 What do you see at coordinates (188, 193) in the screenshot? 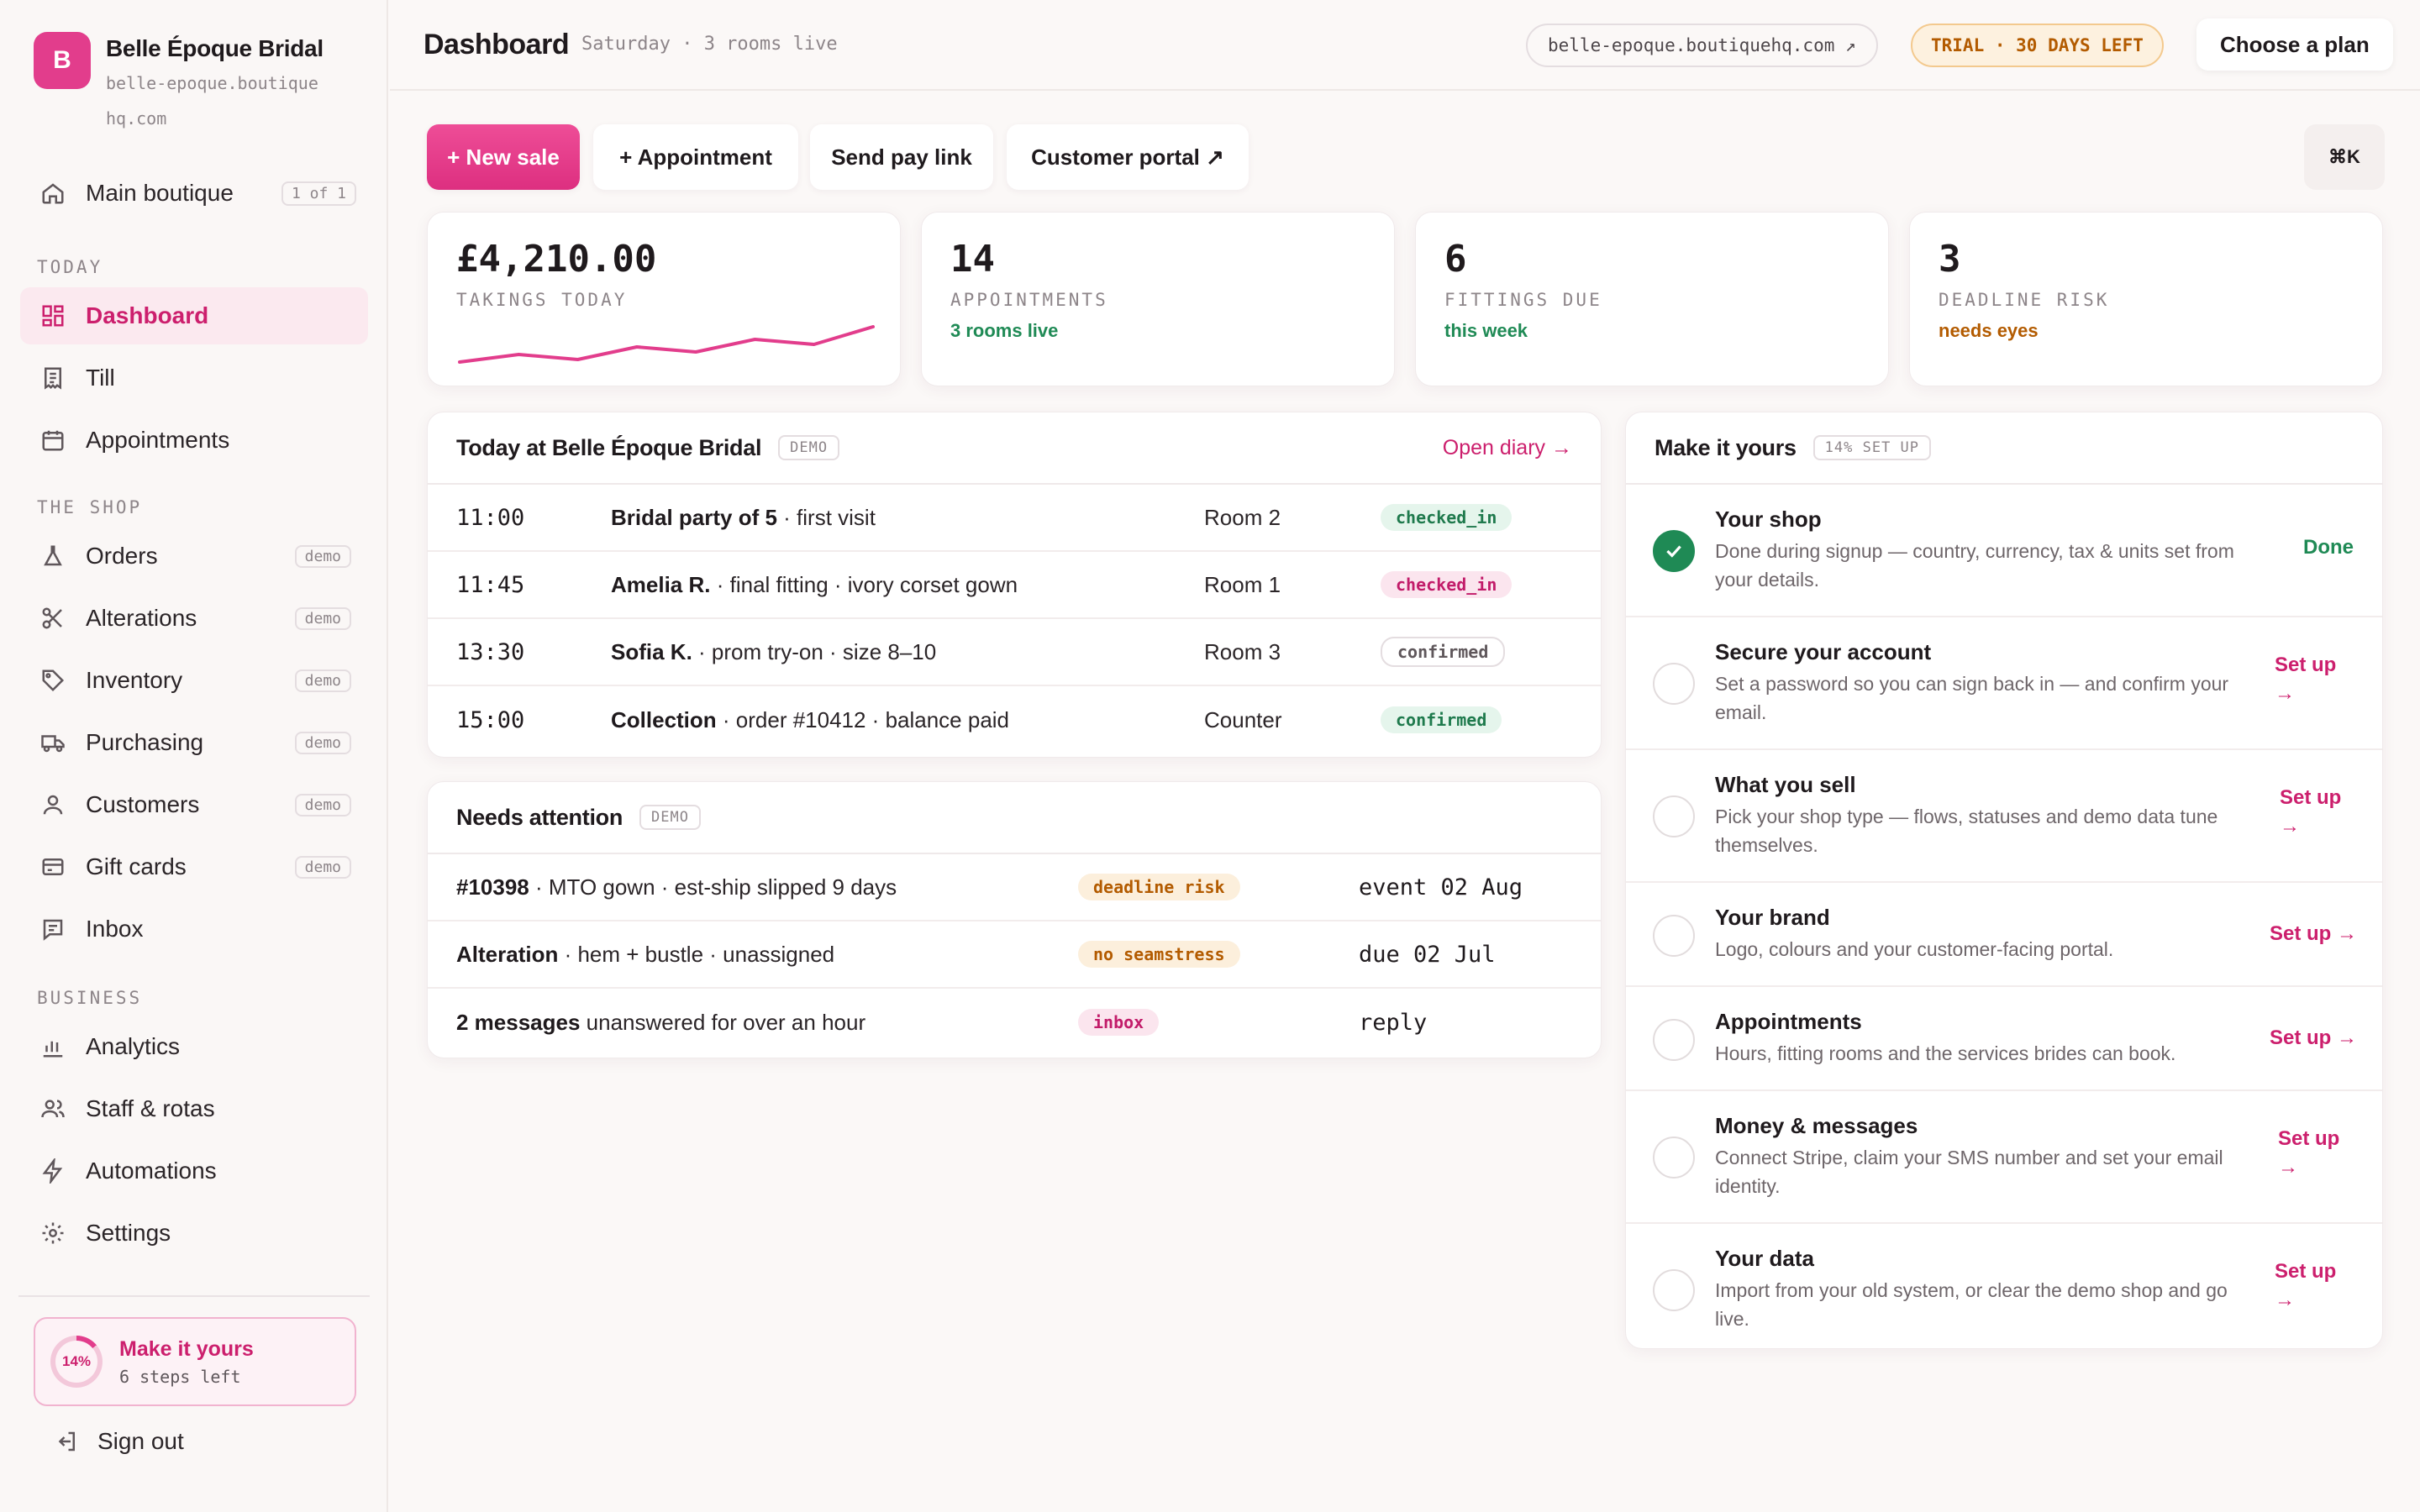
I see `location-switcher: Main boutique 1 of 1` at bounding box center [188, 193].